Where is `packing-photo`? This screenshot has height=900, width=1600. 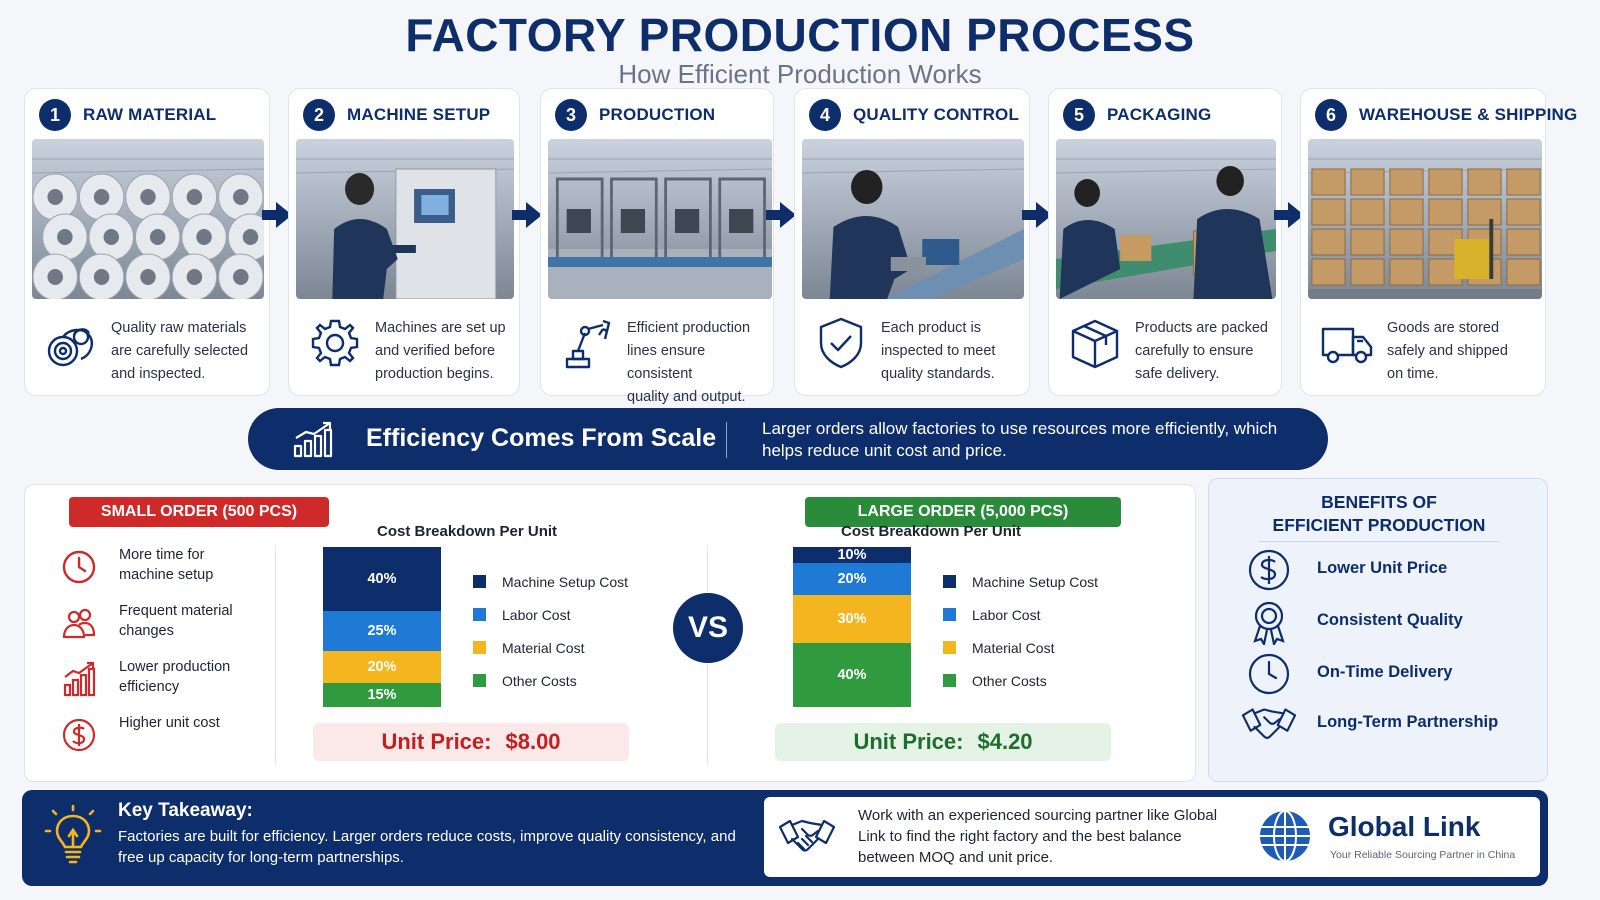 packing-photo is located at coordinates (1166, 219).